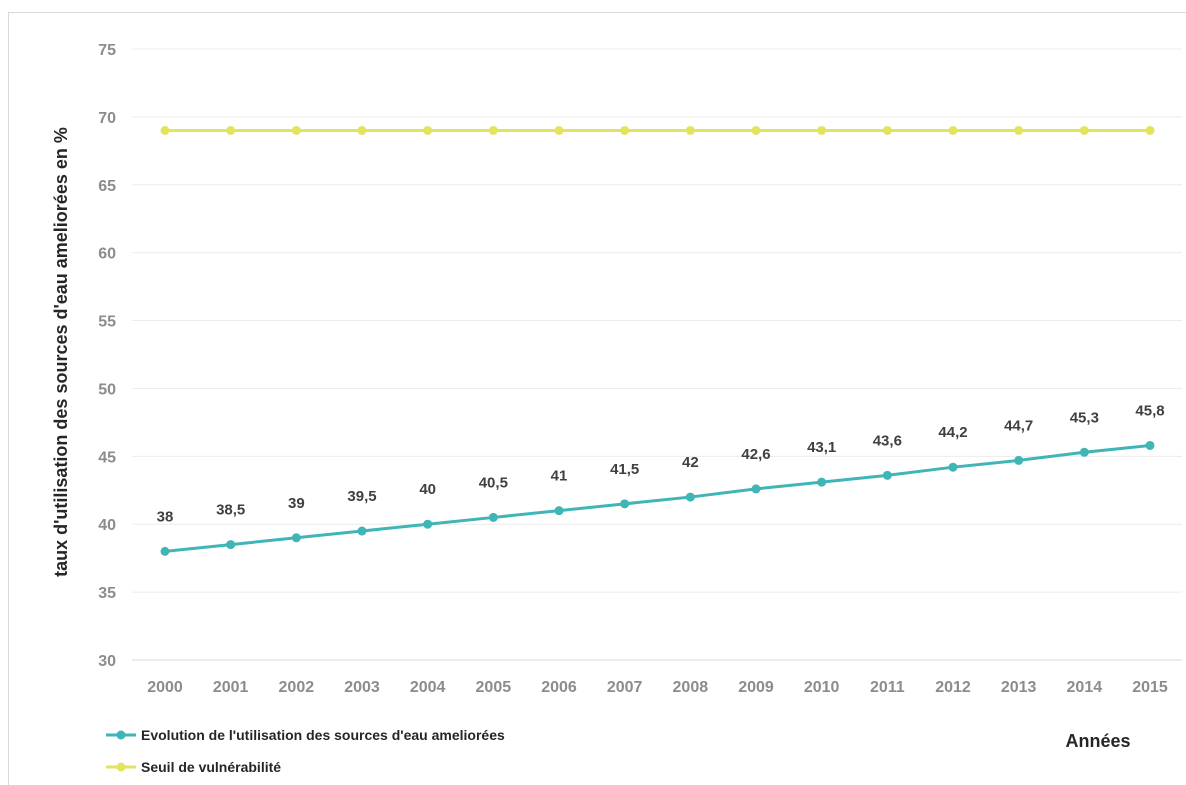 The height and width of the screenshot is (785, 1186). Describe the element at coordinates (107, 525) in the screenshot. I see `y-tick-label: 40` at that location.